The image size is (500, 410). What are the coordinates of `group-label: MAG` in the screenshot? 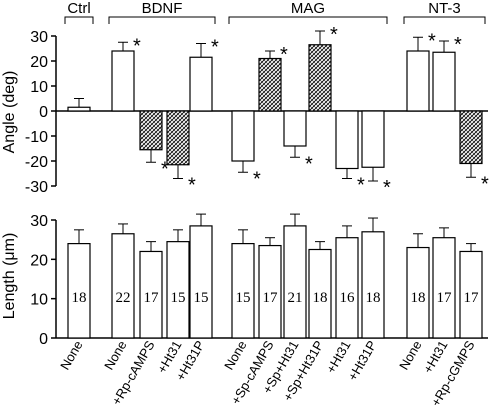 It's located at (308, 8).